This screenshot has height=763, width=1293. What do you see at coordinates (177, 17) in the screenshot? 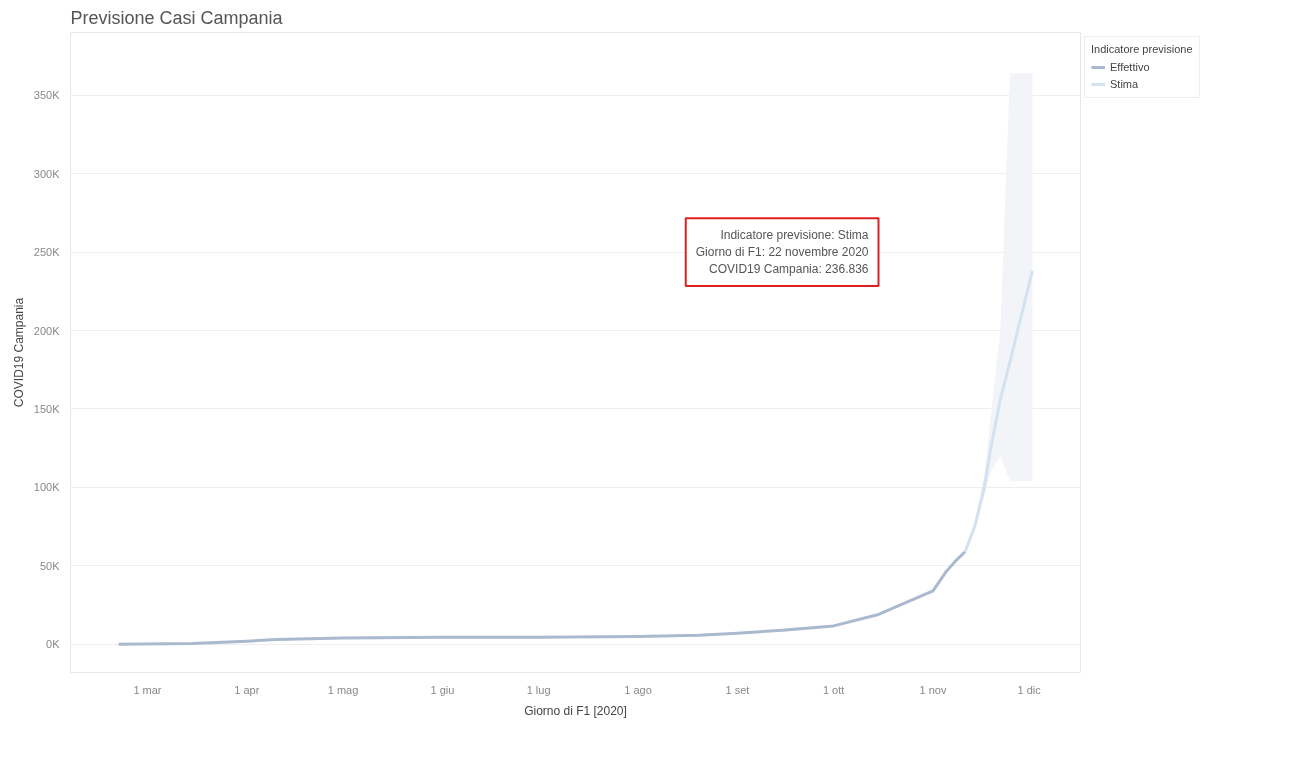
I see `chart-title: Previsione Casi Campania` at bounding box center [177, 17].